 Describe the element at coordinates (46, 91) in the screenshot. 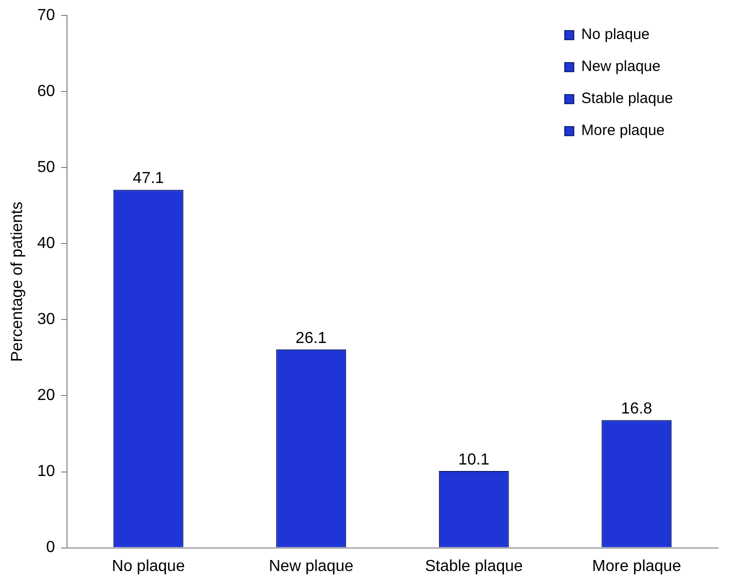

I see `y-tick-label: 60` at that location.